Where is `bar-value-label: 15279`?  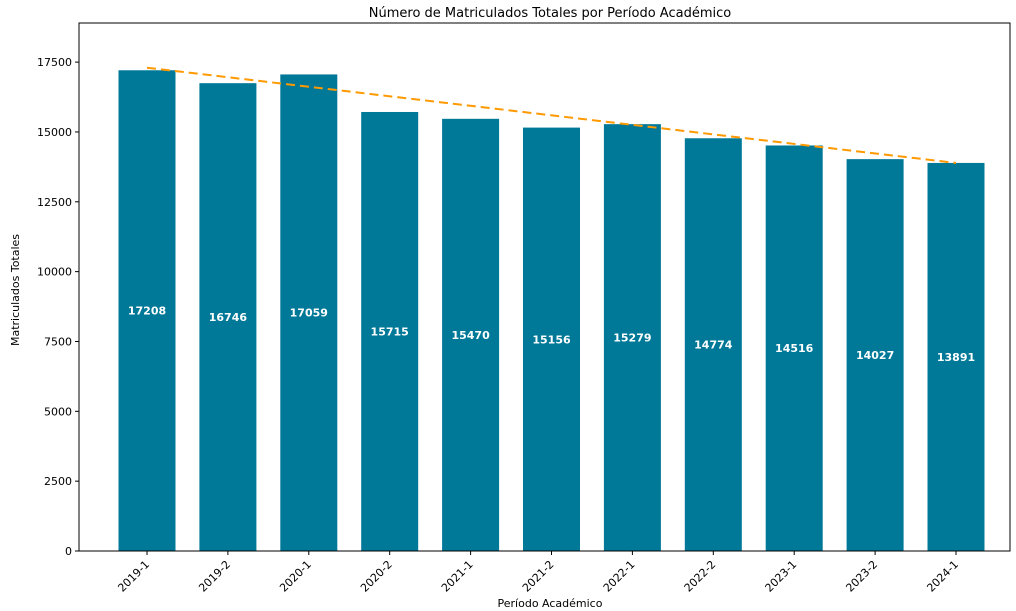
bar-value-label: 15279 is located at coordinates (632, 338).